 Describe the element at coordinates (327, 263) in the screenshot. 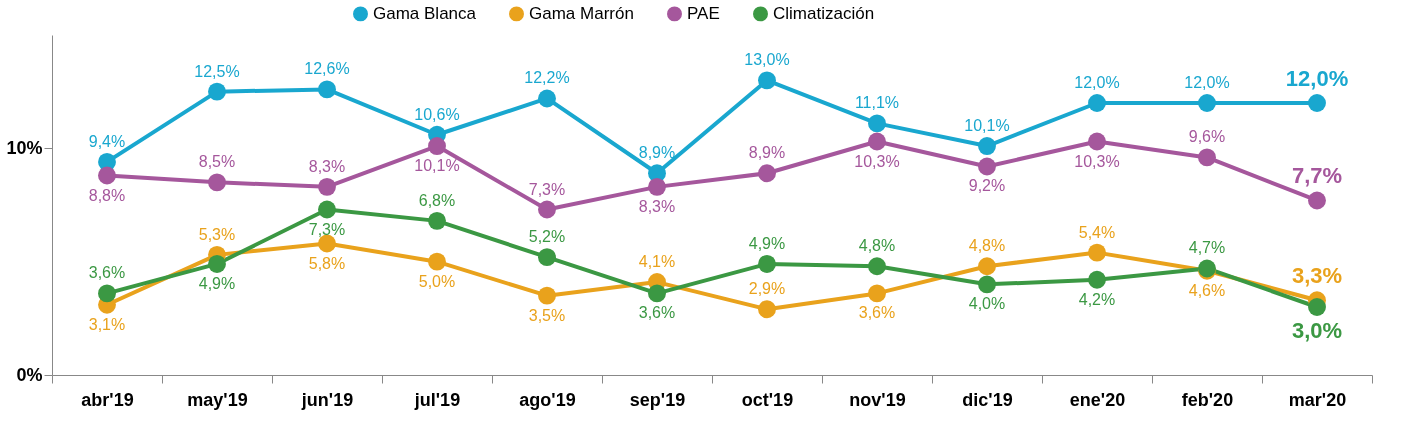

I see `data-label: 5,8%` at that location.